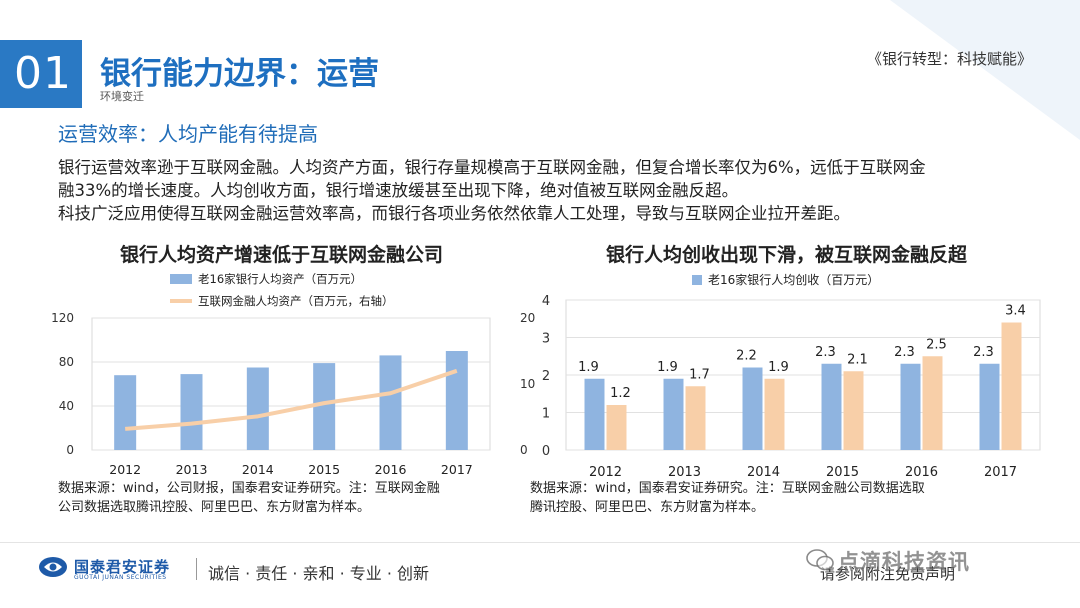  Describe the element at coordinates (546, 339) in the screenshot. I see `y-tick-label: 3` at that location.